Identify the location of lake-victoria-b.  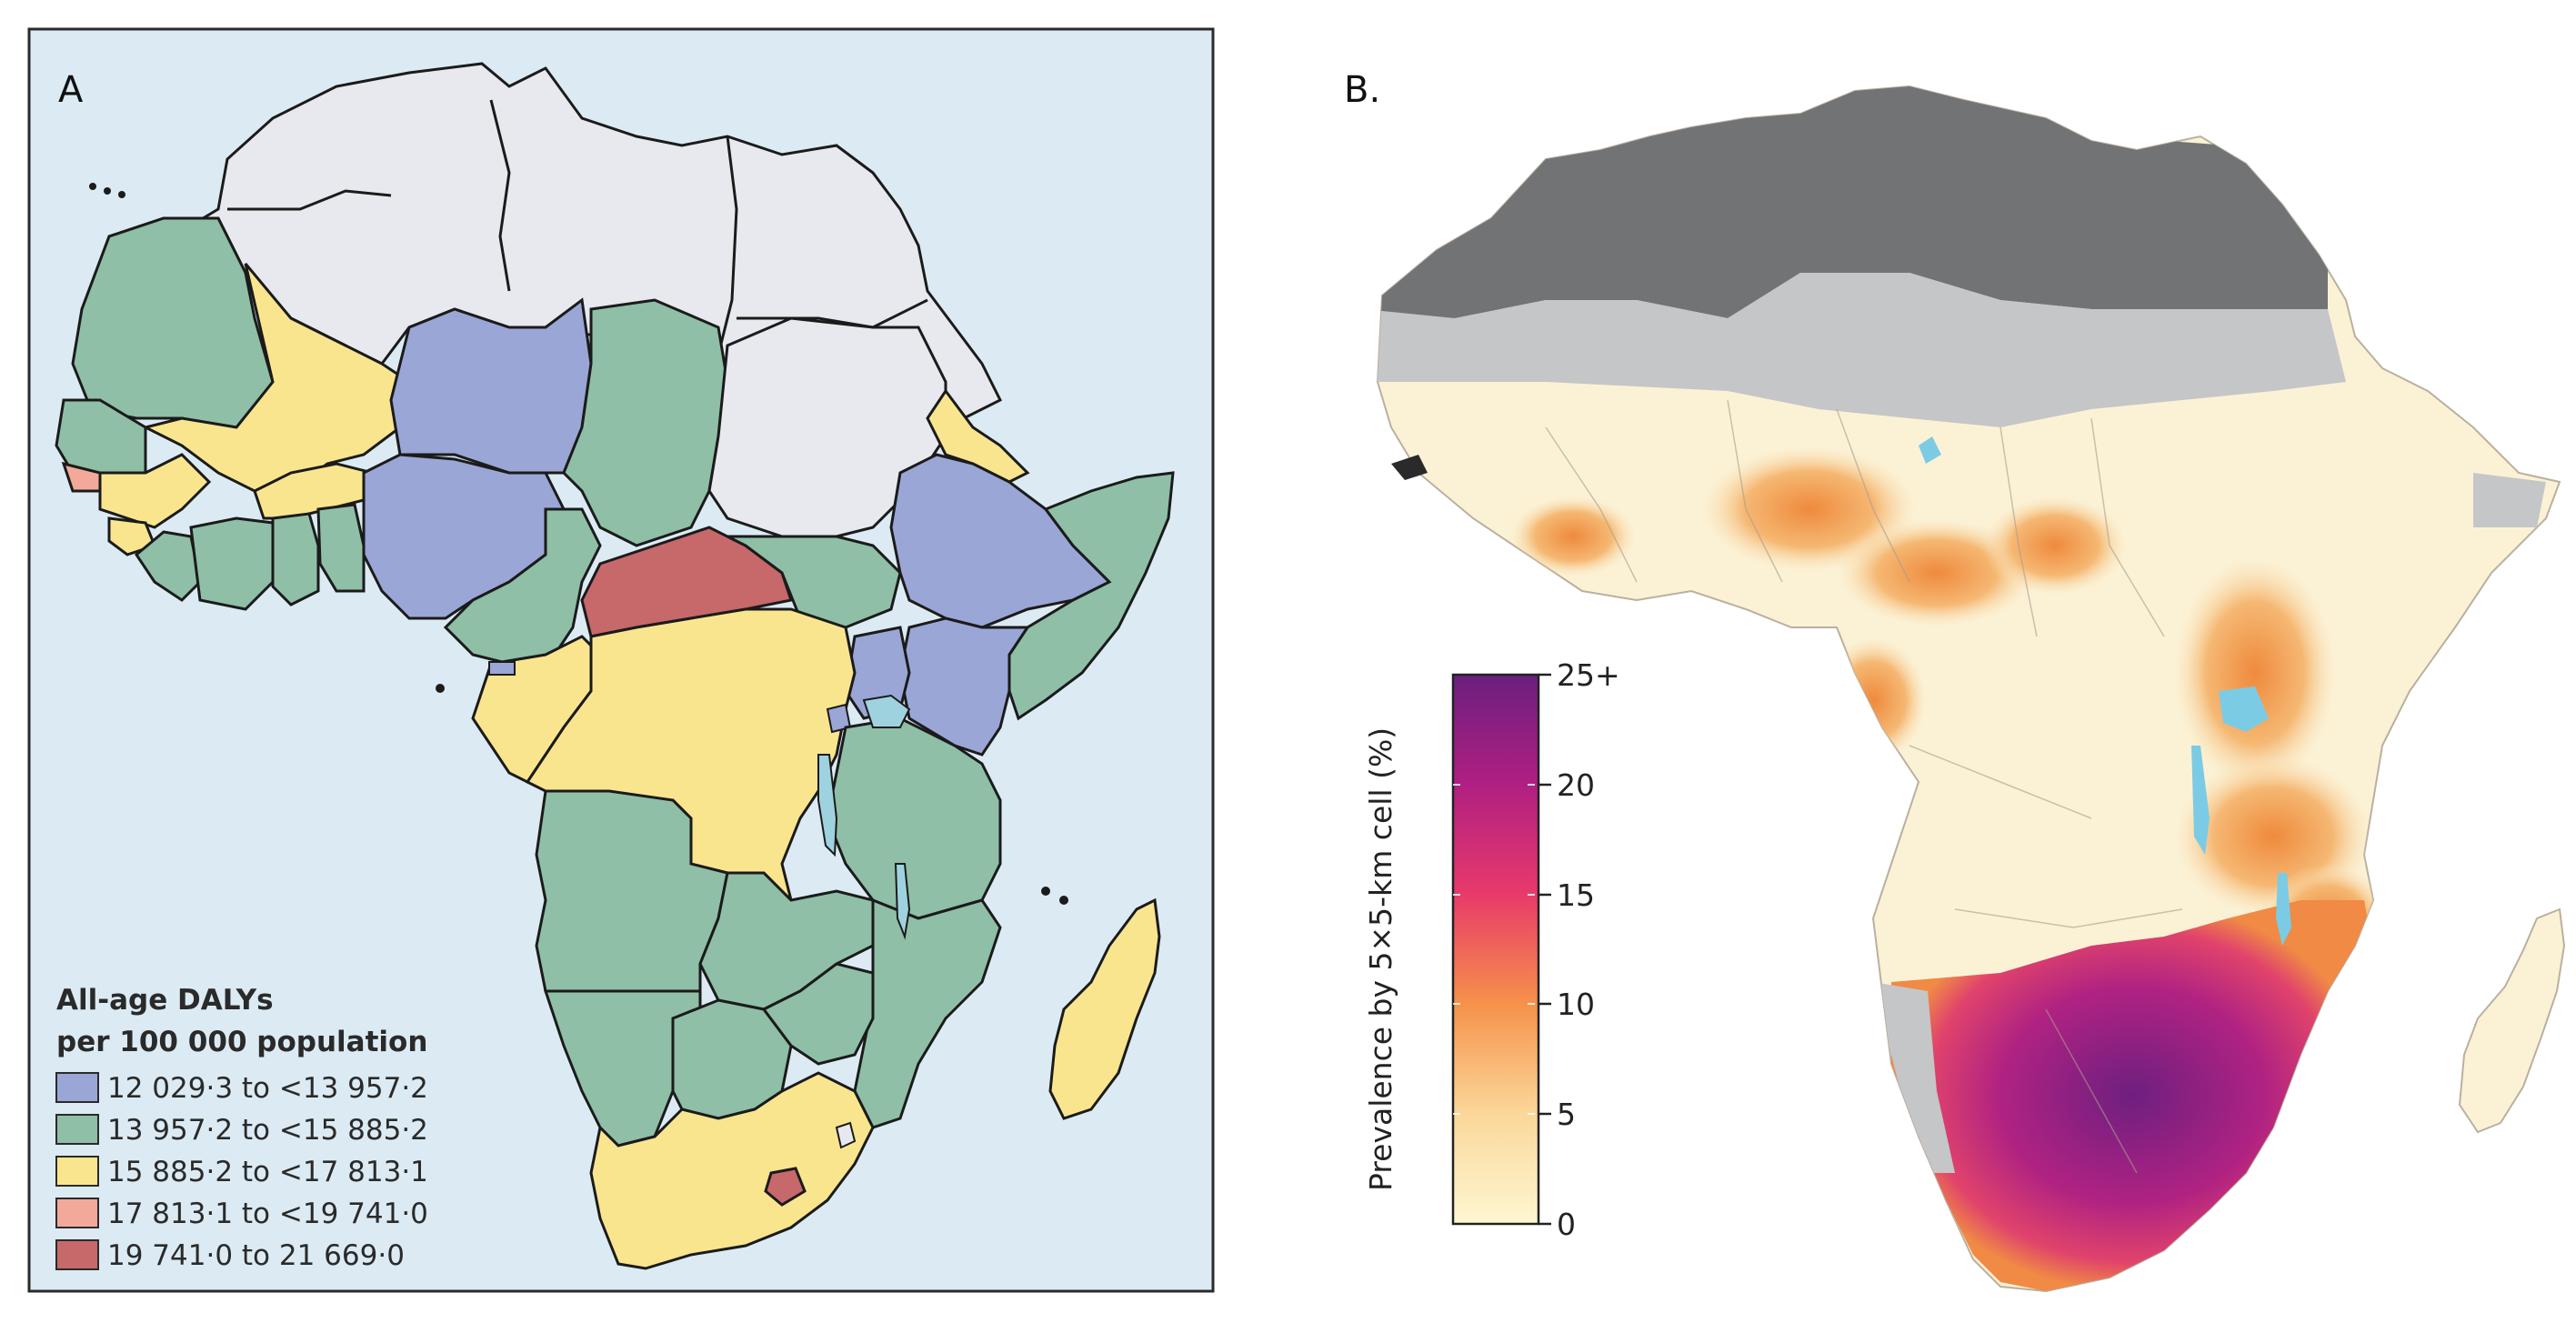
(2244, 709).